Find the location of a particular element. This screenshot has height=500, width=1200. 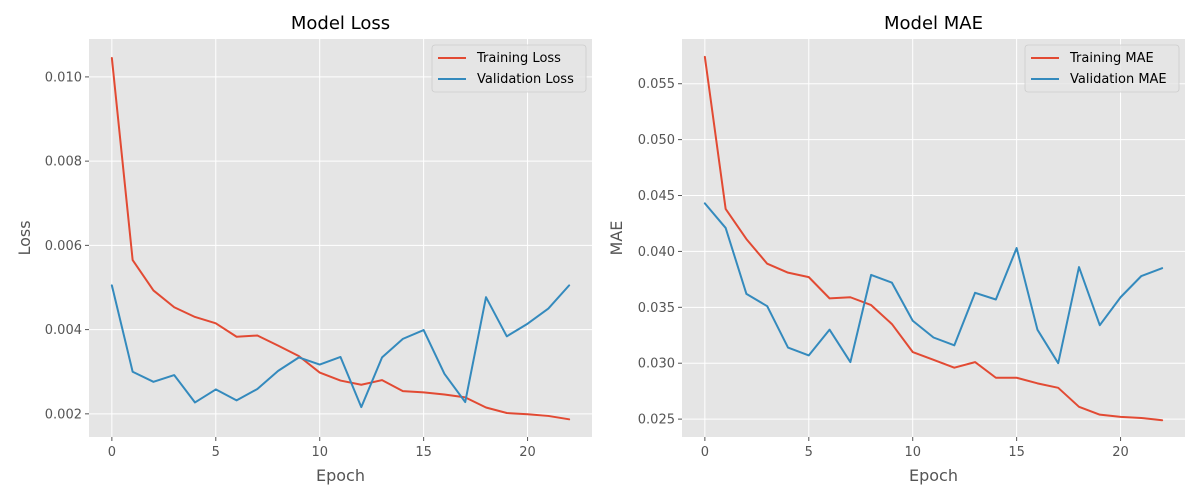

x-tick-label-loss: 0 is located at coordinates (112, 452).